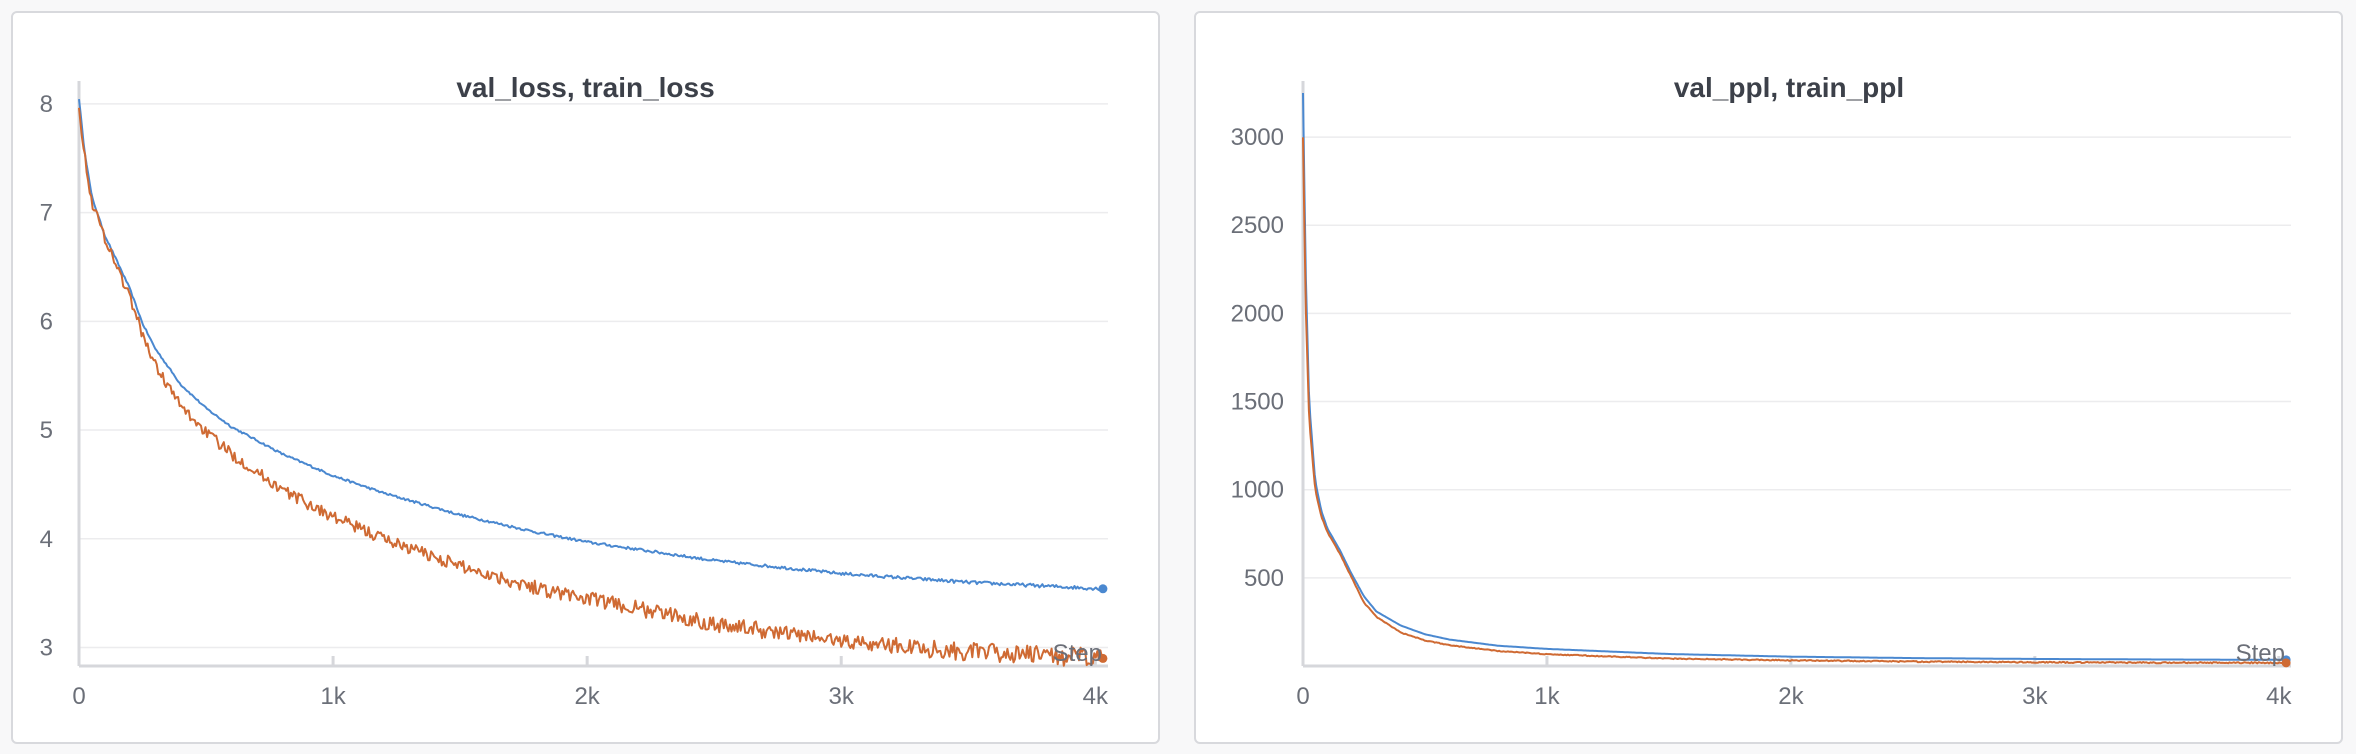 This screenshot has height=754, width=2356. What do you see at coordinates (46, 539) in the screenshot?
I see `y-tick-label: 4` at bounding box center [46, 539].